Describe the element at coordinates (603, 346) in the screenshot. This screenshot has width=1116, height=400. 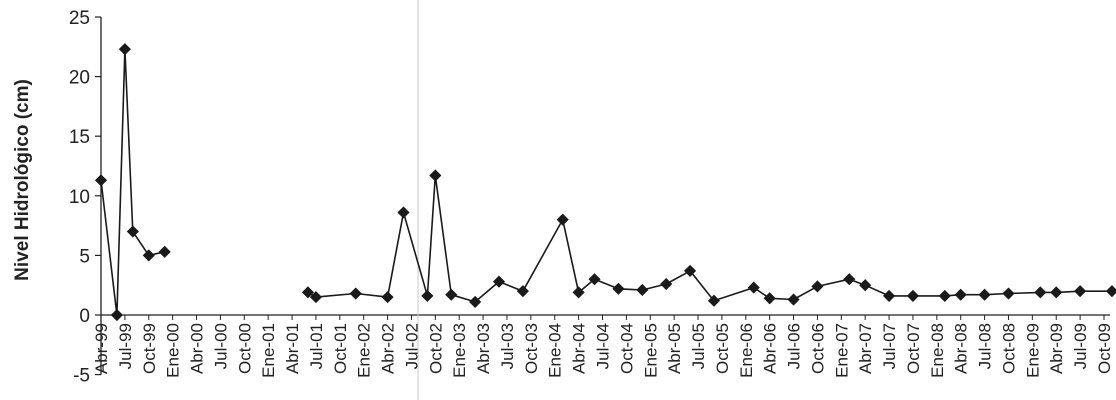
I see `x-tick-label: Jul-04` at that location.